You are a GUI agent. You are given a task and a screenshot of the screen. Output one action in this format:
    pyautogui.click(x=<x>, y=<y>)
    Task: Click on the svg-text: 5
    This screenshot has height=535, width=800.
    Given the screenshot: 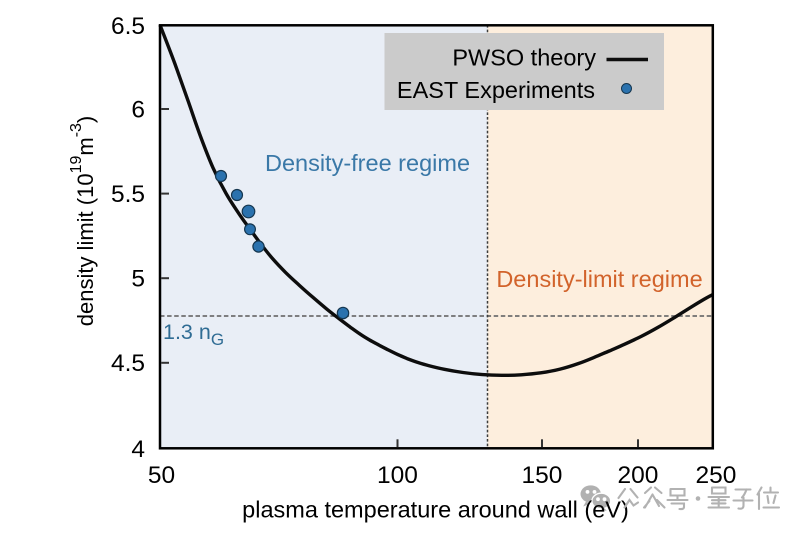 What is the action you would take?
    pyautogui.click(x=138, y=279)
    